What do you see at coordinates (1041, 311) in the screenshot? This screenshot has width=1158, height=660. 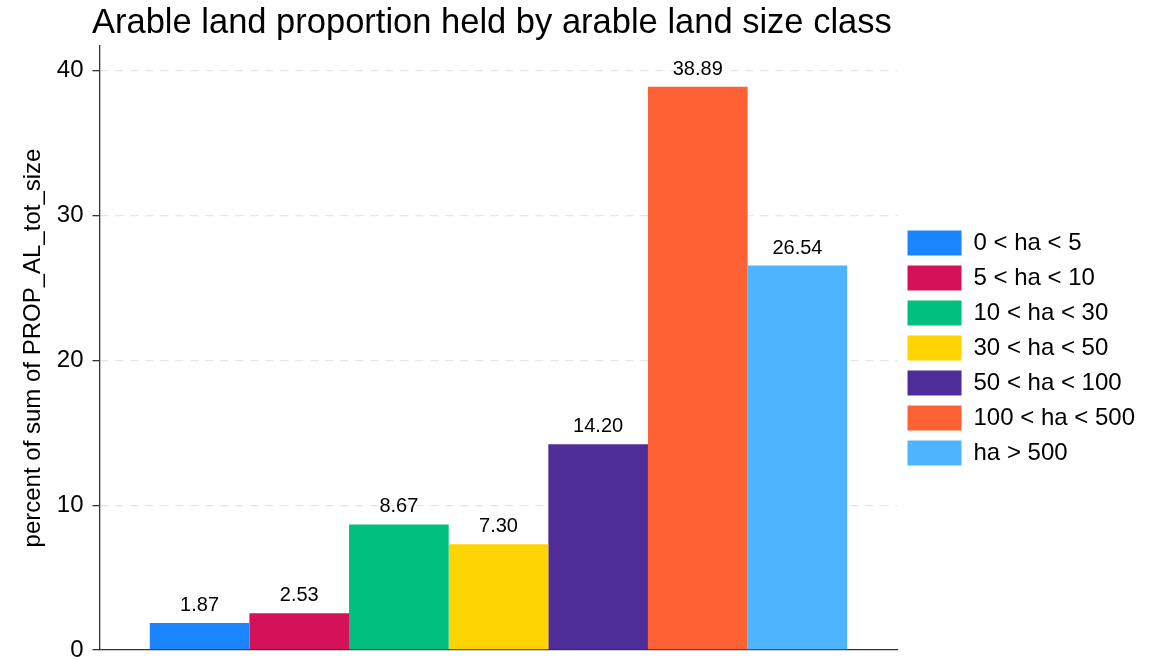 I see `legend-label: 10 < ha < 30` at bounding box center [1041, 311].